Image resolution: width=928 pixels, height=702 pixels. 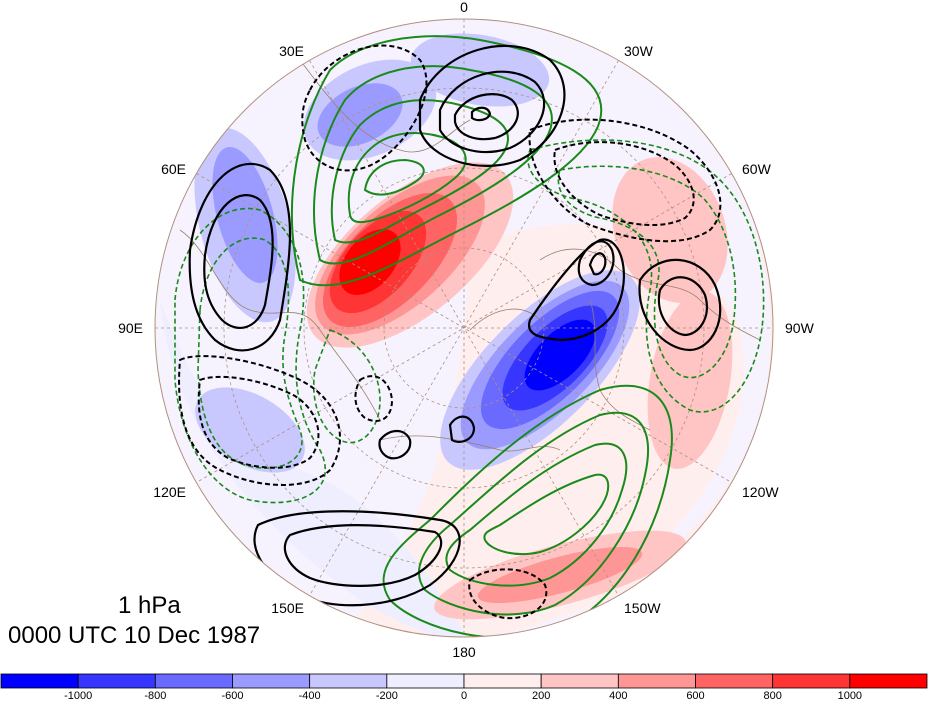 What do you see at coordinates (130, 328) in the screenshot?
I see `lon-label-90e: 90E` at bounding box center [130, 328].